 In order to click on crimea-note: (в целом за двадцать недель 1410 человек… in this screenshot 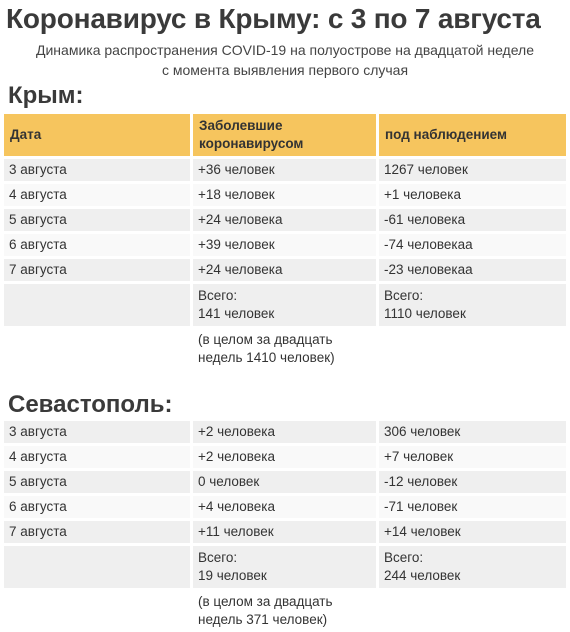, I will do `click(284, 349)`.